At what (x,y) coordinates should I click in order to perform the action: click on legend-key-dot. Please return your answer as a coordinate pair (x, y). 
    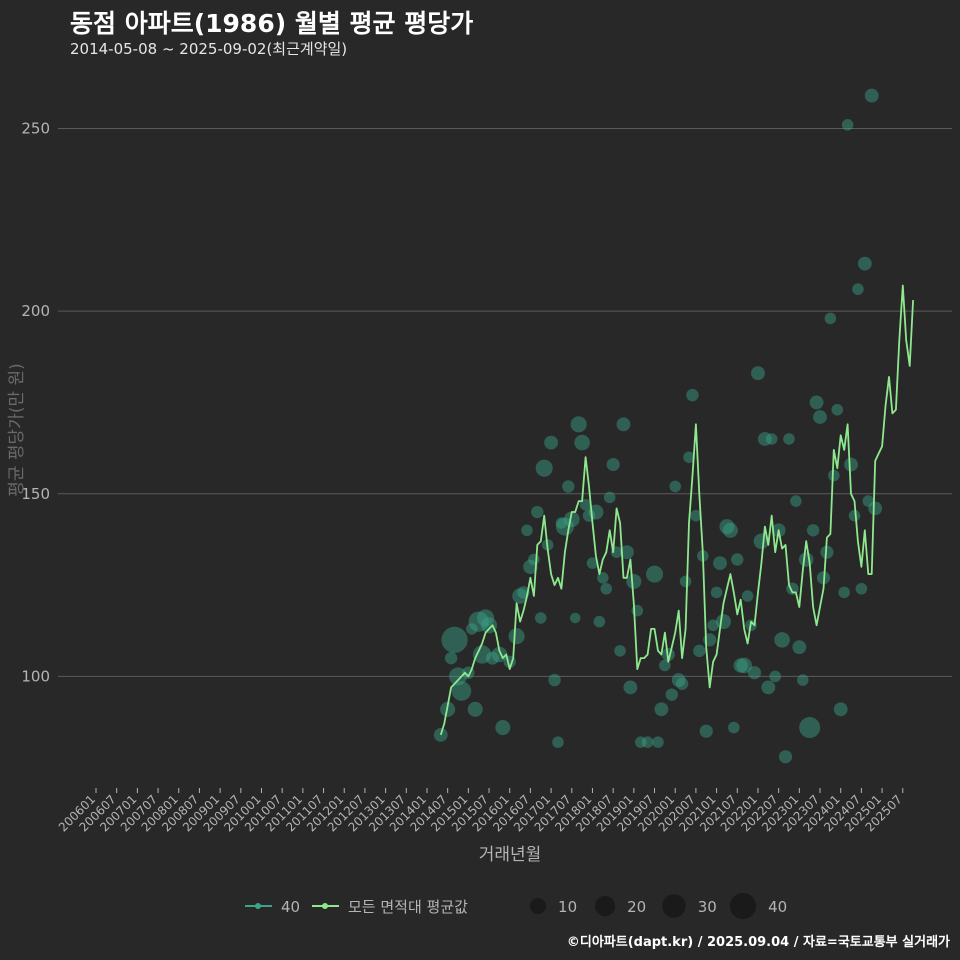
    Looking at the image, I should click on (258, 906).